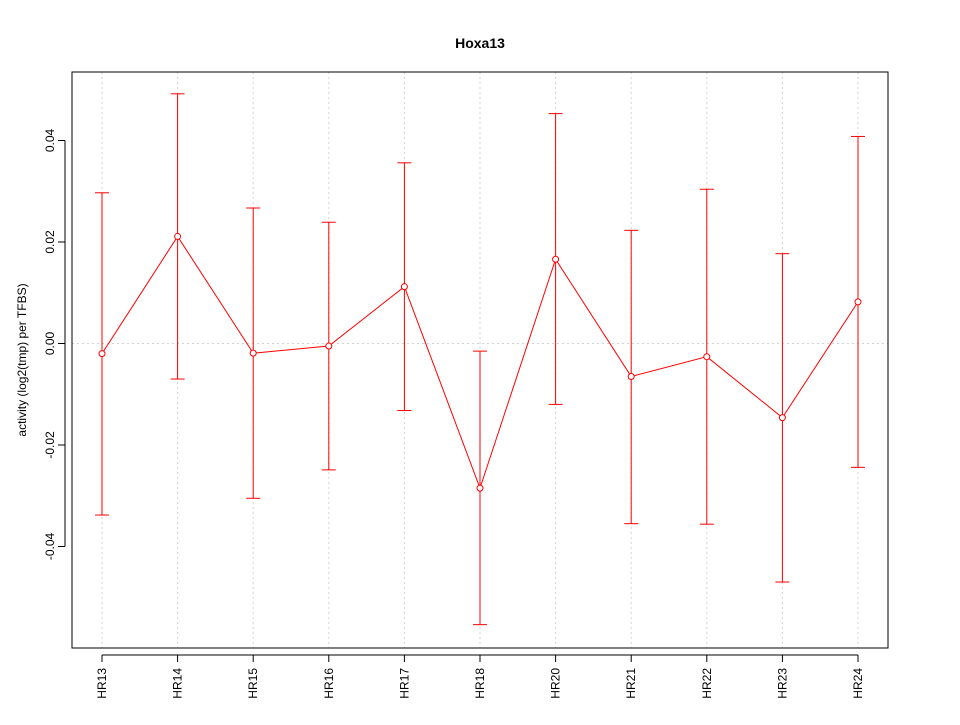  I want to click on x-tick-label: HR18, so click(480, 683).